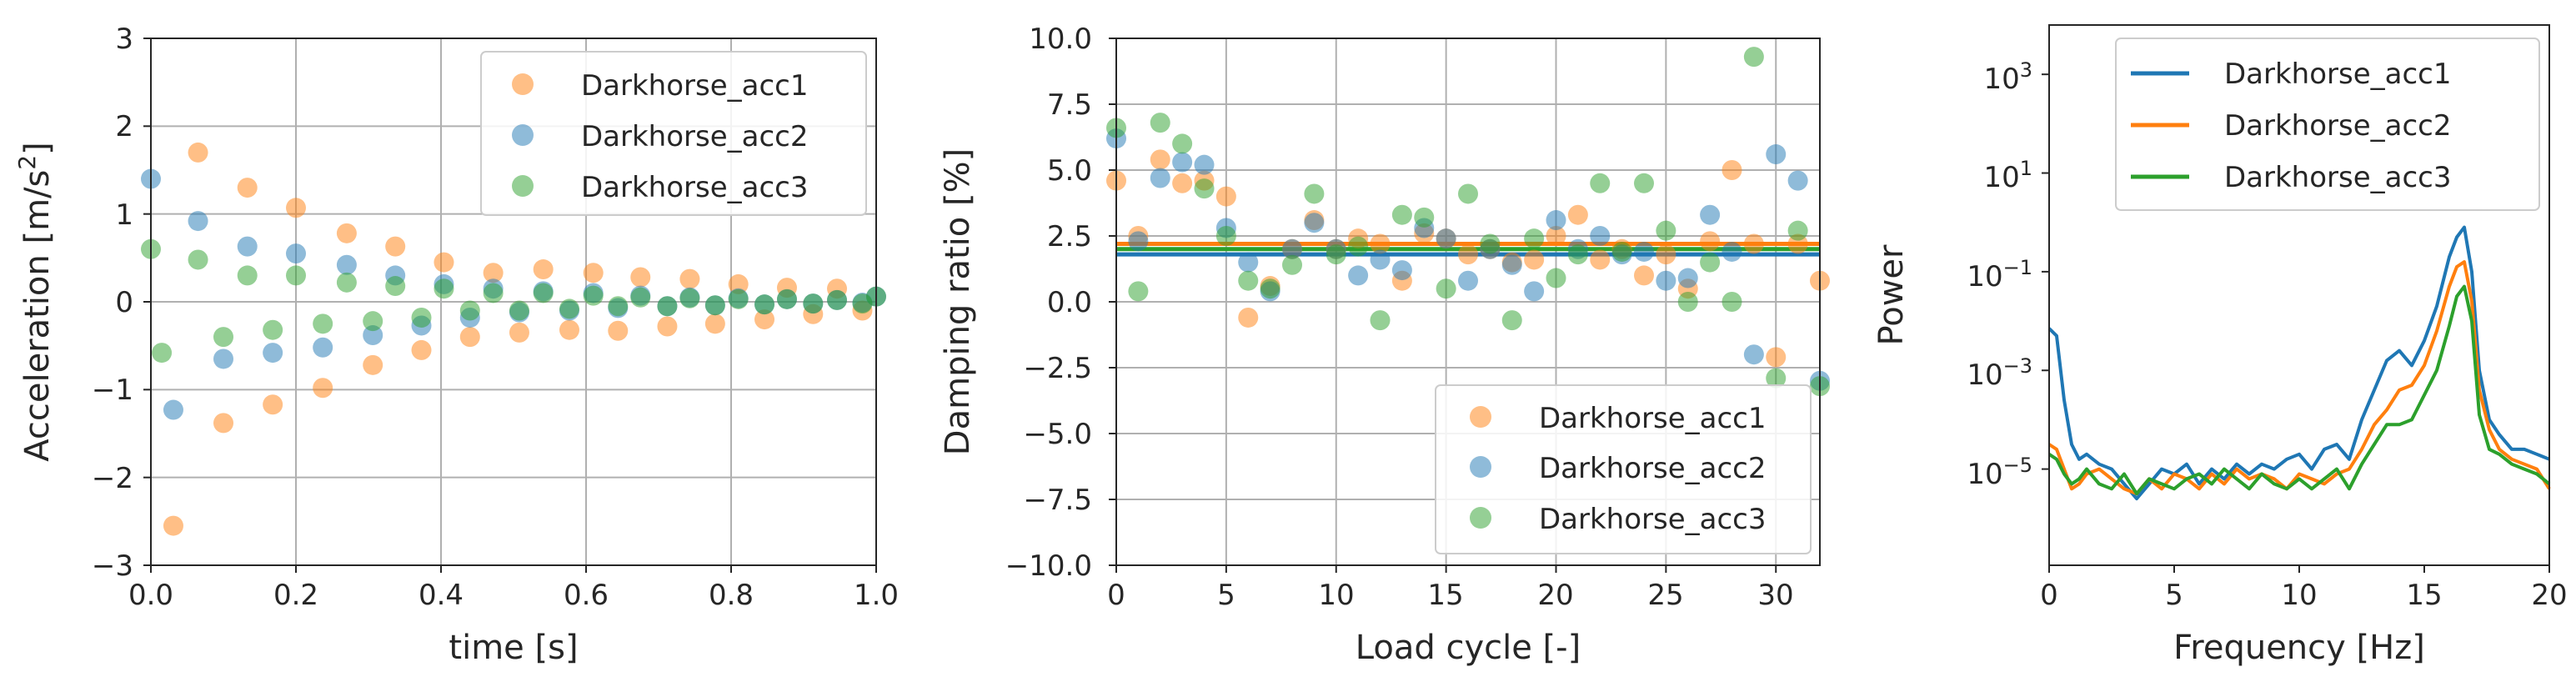 This screenshot has height=692, width=2576. What do you see at coordinates (958, 301) in the screenshot?
I see `y-axis-label: Damping ratio [%]` at bounding box center [958, 301].